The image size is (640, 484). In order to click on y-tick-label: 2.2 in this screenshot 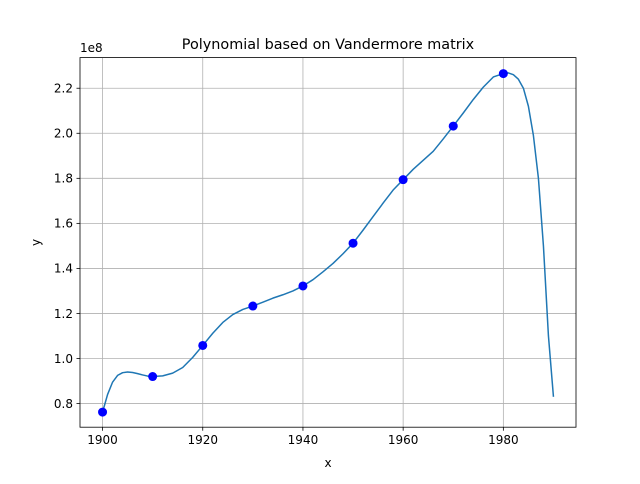, I will do `click(63, 89)`.